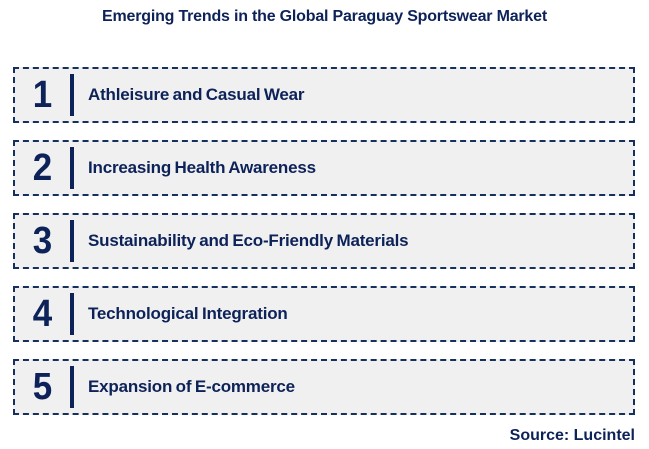 The width and height of the screenshot is (649, 449). What do you see at coordinates (42, 95) in the screenshot?
I see `trend-number: 1` at bounding box center [42, 95].